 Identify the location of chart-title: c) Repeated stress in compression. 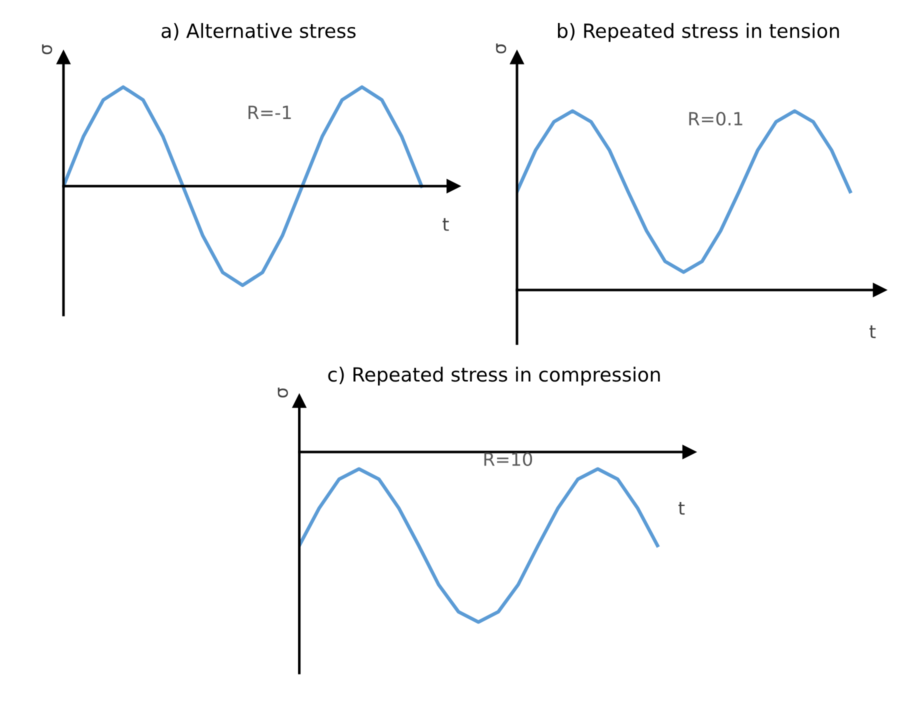
(494, 376).